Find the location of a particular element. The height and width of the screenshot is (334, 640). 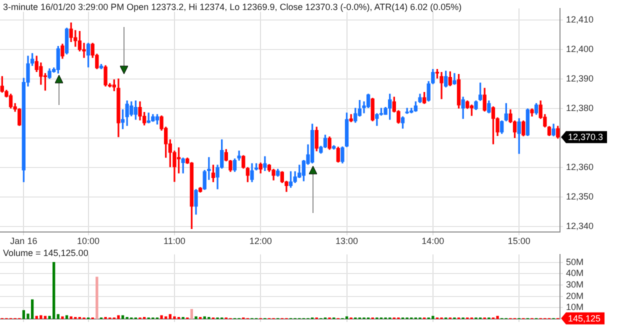

y-tick-label: 50M is located at coordinates (575, 261).